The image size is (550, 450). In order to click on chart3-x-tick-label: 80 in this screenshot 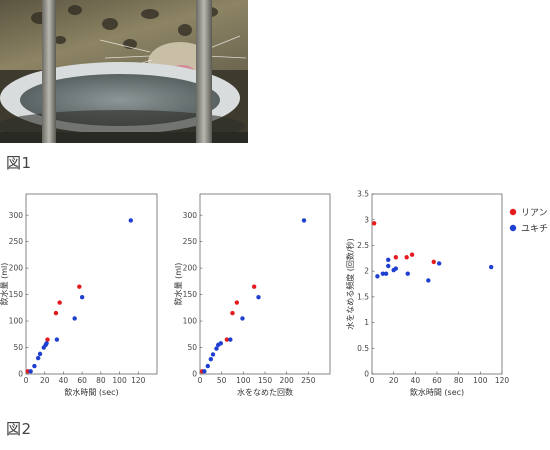, I will do `click(459, 380)`.